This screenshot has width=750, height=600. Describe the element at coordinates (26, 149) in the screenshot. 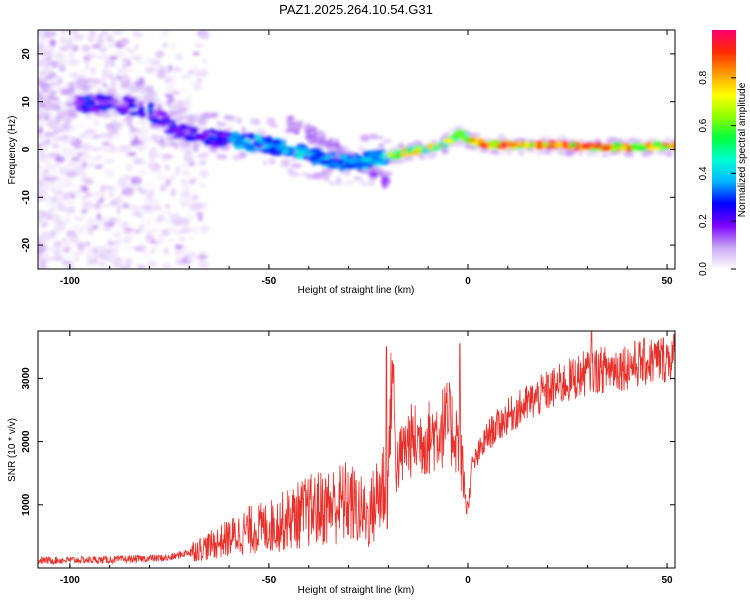

I see `y-tick-label: 0` at that location.